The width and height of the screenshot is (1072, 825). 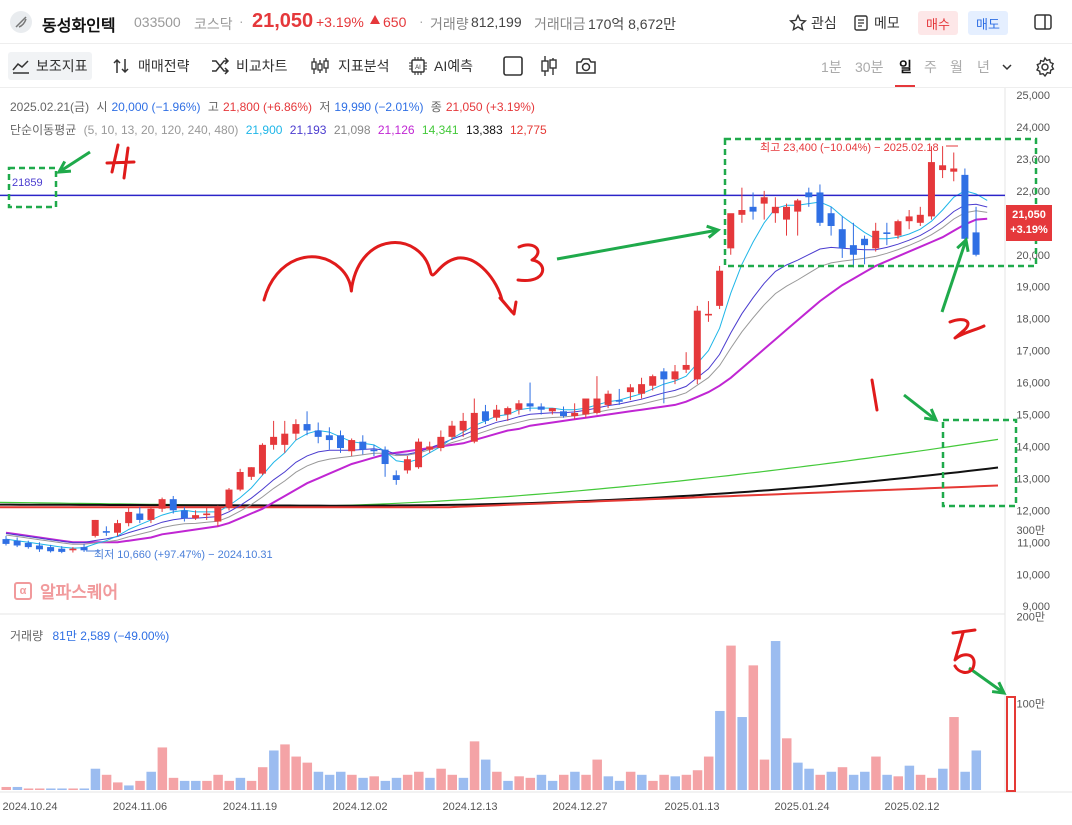 What do you see at coordinates (375, 19) in the screenshot?
I see `up-arrow-icon` at bounding box center [375, 19].